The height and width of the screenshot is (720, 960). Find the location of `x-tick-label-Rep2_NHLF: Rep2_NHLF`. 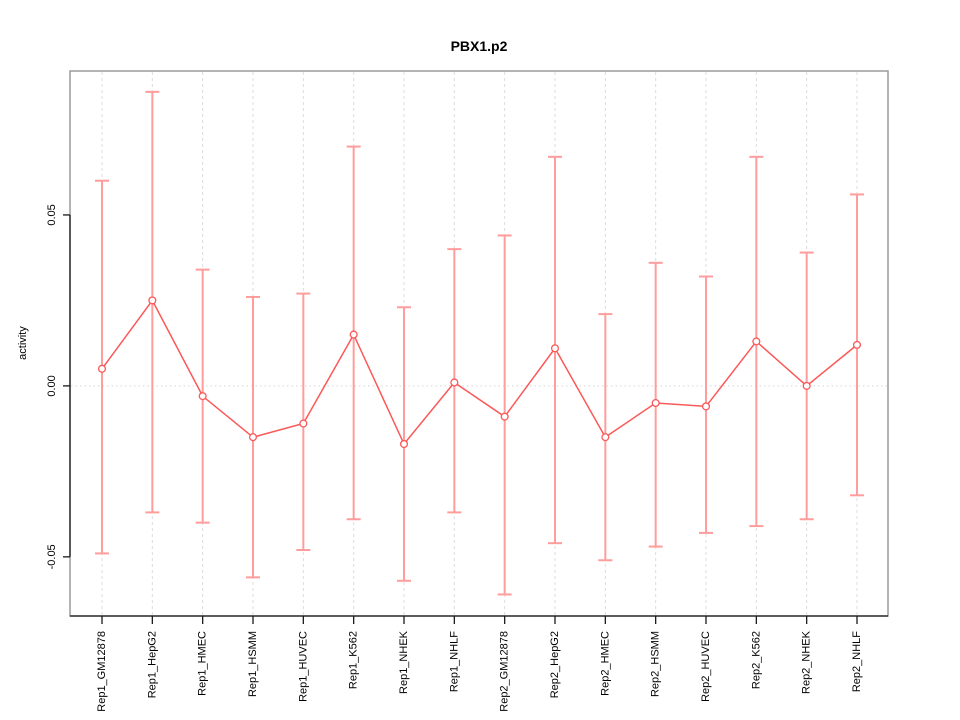

x-tick-label-Rep2_NHLF: Rep2_NHLF is located at coordinates (857, 661).